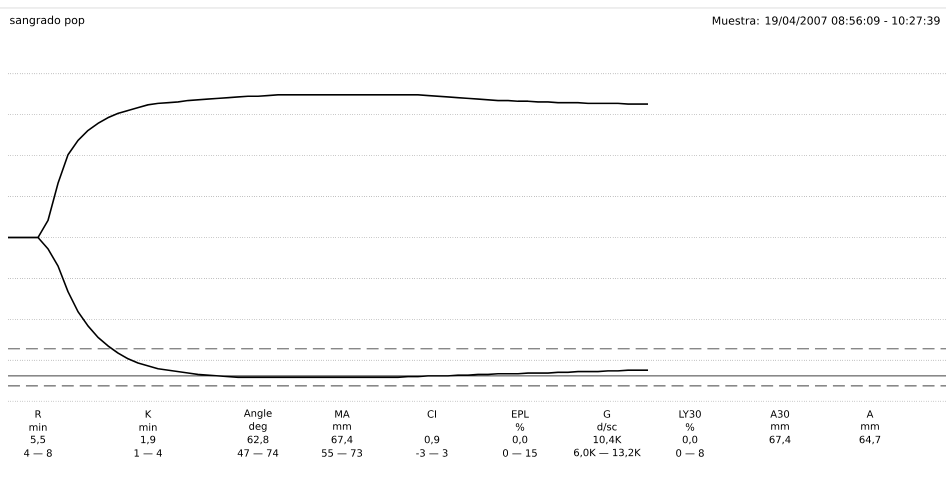 The height and width of the screenshot is (480, 946). Describe the element at coordinates (870, 440) in the screenshot. I see `text: 64,7` at that location.